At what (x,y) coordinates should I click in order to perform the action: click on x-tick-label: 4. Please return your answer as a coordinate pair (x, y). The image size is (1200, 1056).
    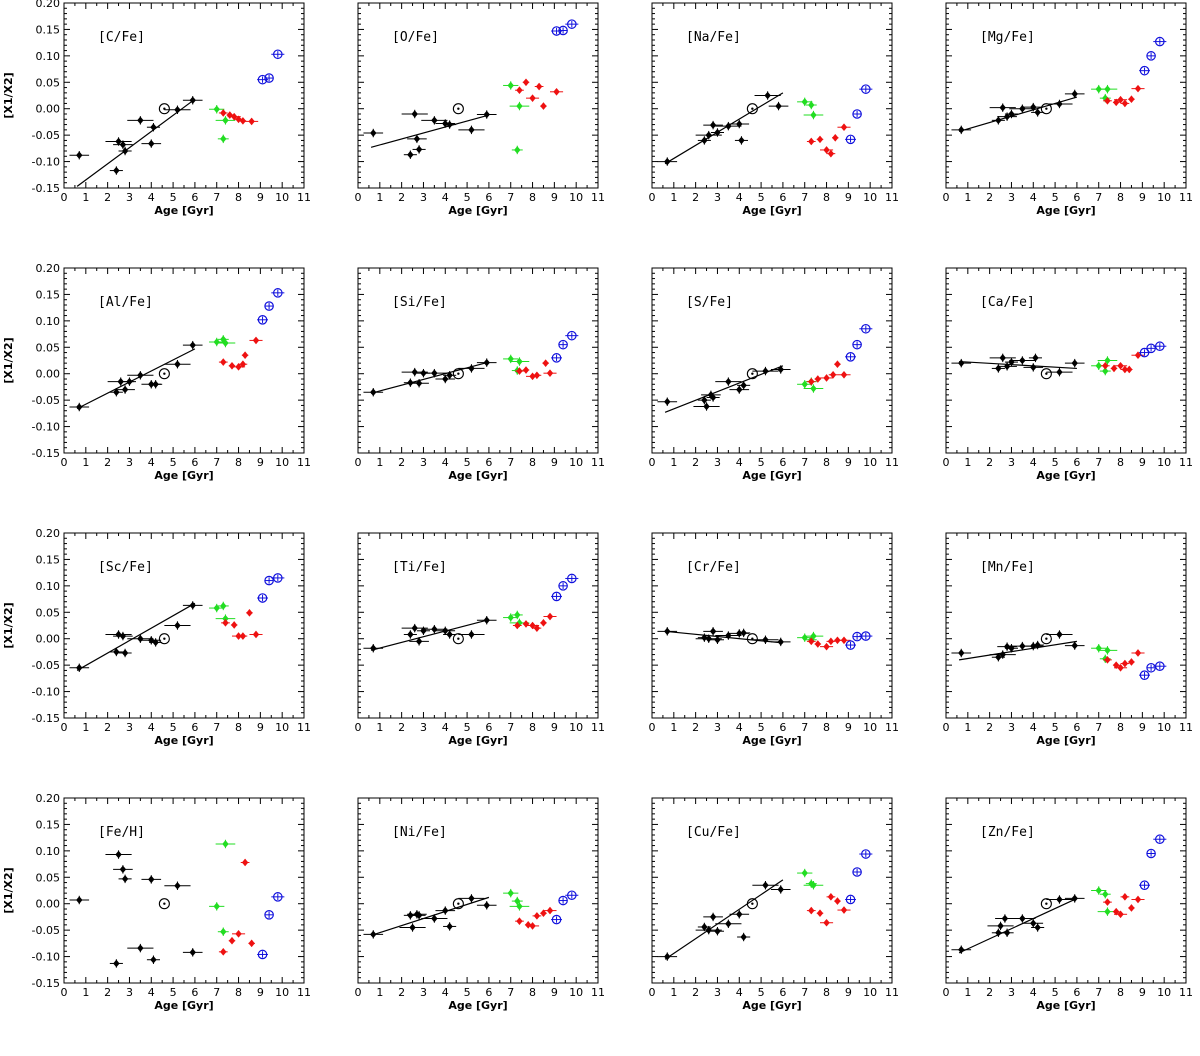
    Looking at the image, I should click on (739, 197).